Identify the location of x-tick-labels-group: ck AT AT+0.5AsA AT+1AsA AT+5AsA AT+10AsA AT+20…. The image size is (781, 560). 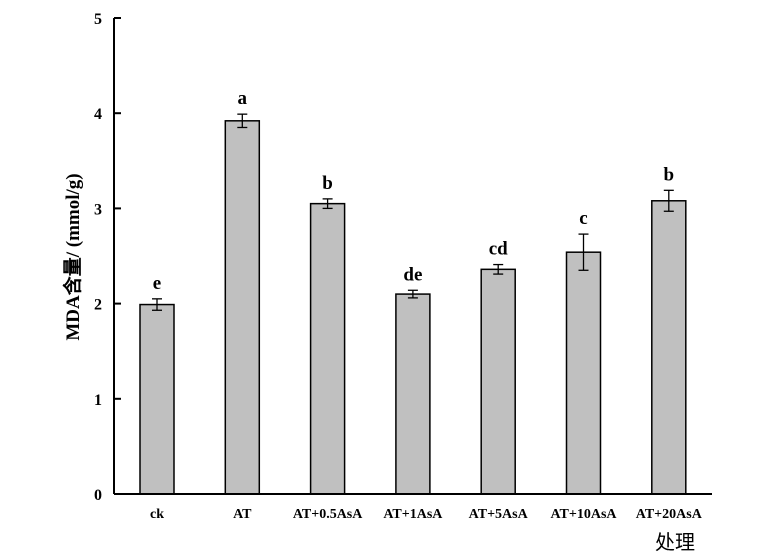
(426, 514).